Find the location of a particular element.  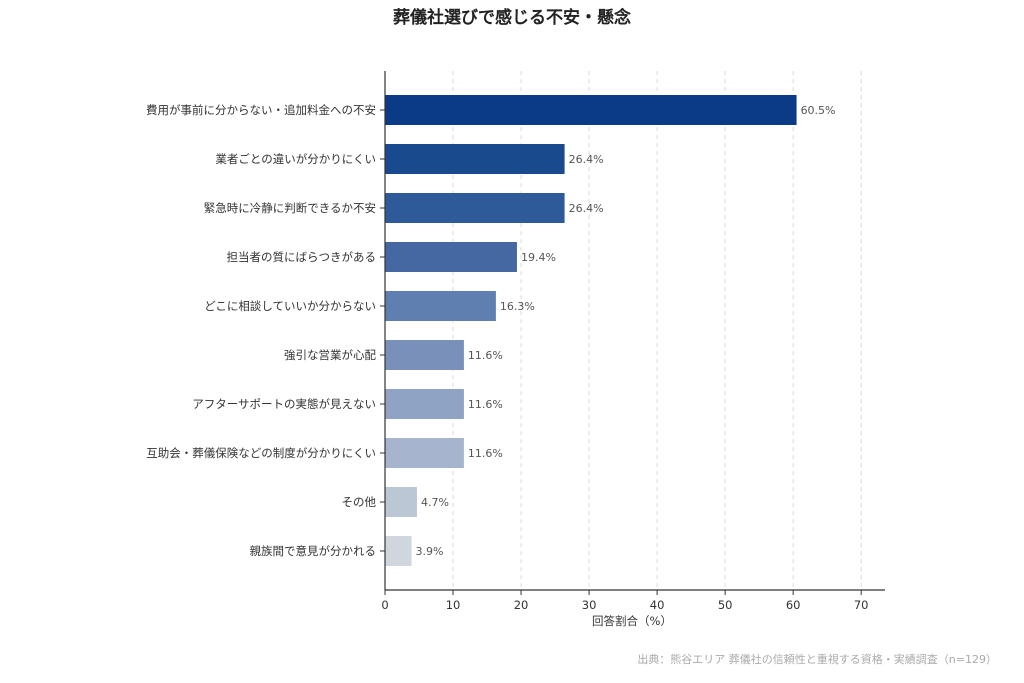

source-note: 出典：熊谷エリア 葬儀社の信頼性と重視する資格・実績調査（n=129） is located at coordinates (817, 659).